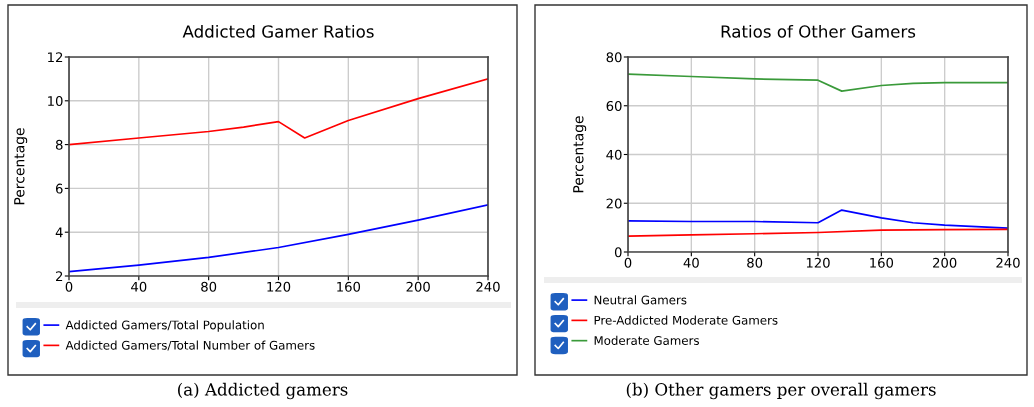 The width and height of the screenshot is (1034, 407). Describe the element at coordinates (614, 57) in the screenshot. I see `y-tick-label: 80` at that location.